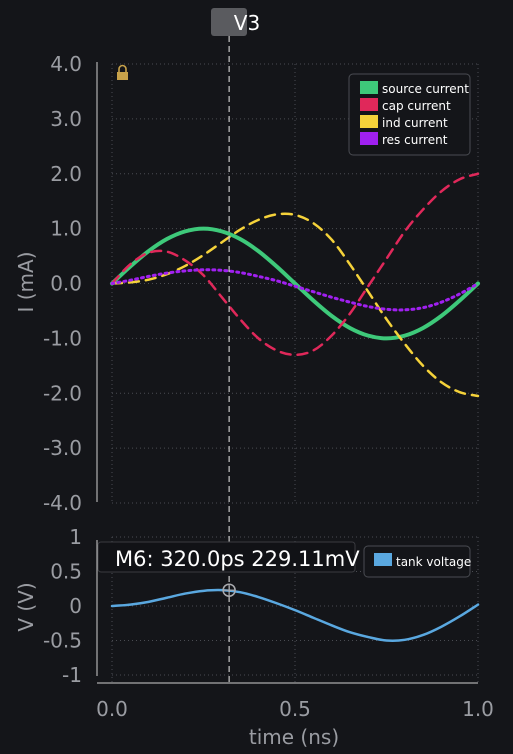 Image resolution: width=513 pixels, height=754 pixels. Describe the element at coordinates (415, 123) in the screenshot. I see `legend-label-ind: ind current` at that location.